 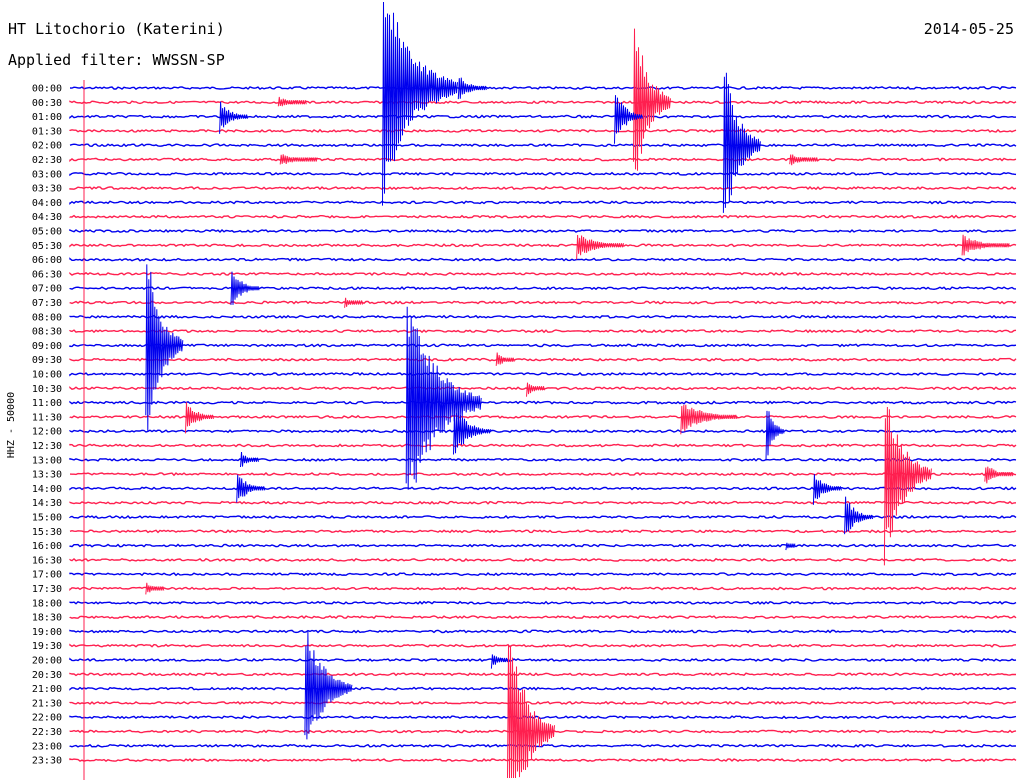 I want to click on time-tick-label: 07:30, so click(x=47, y=303).